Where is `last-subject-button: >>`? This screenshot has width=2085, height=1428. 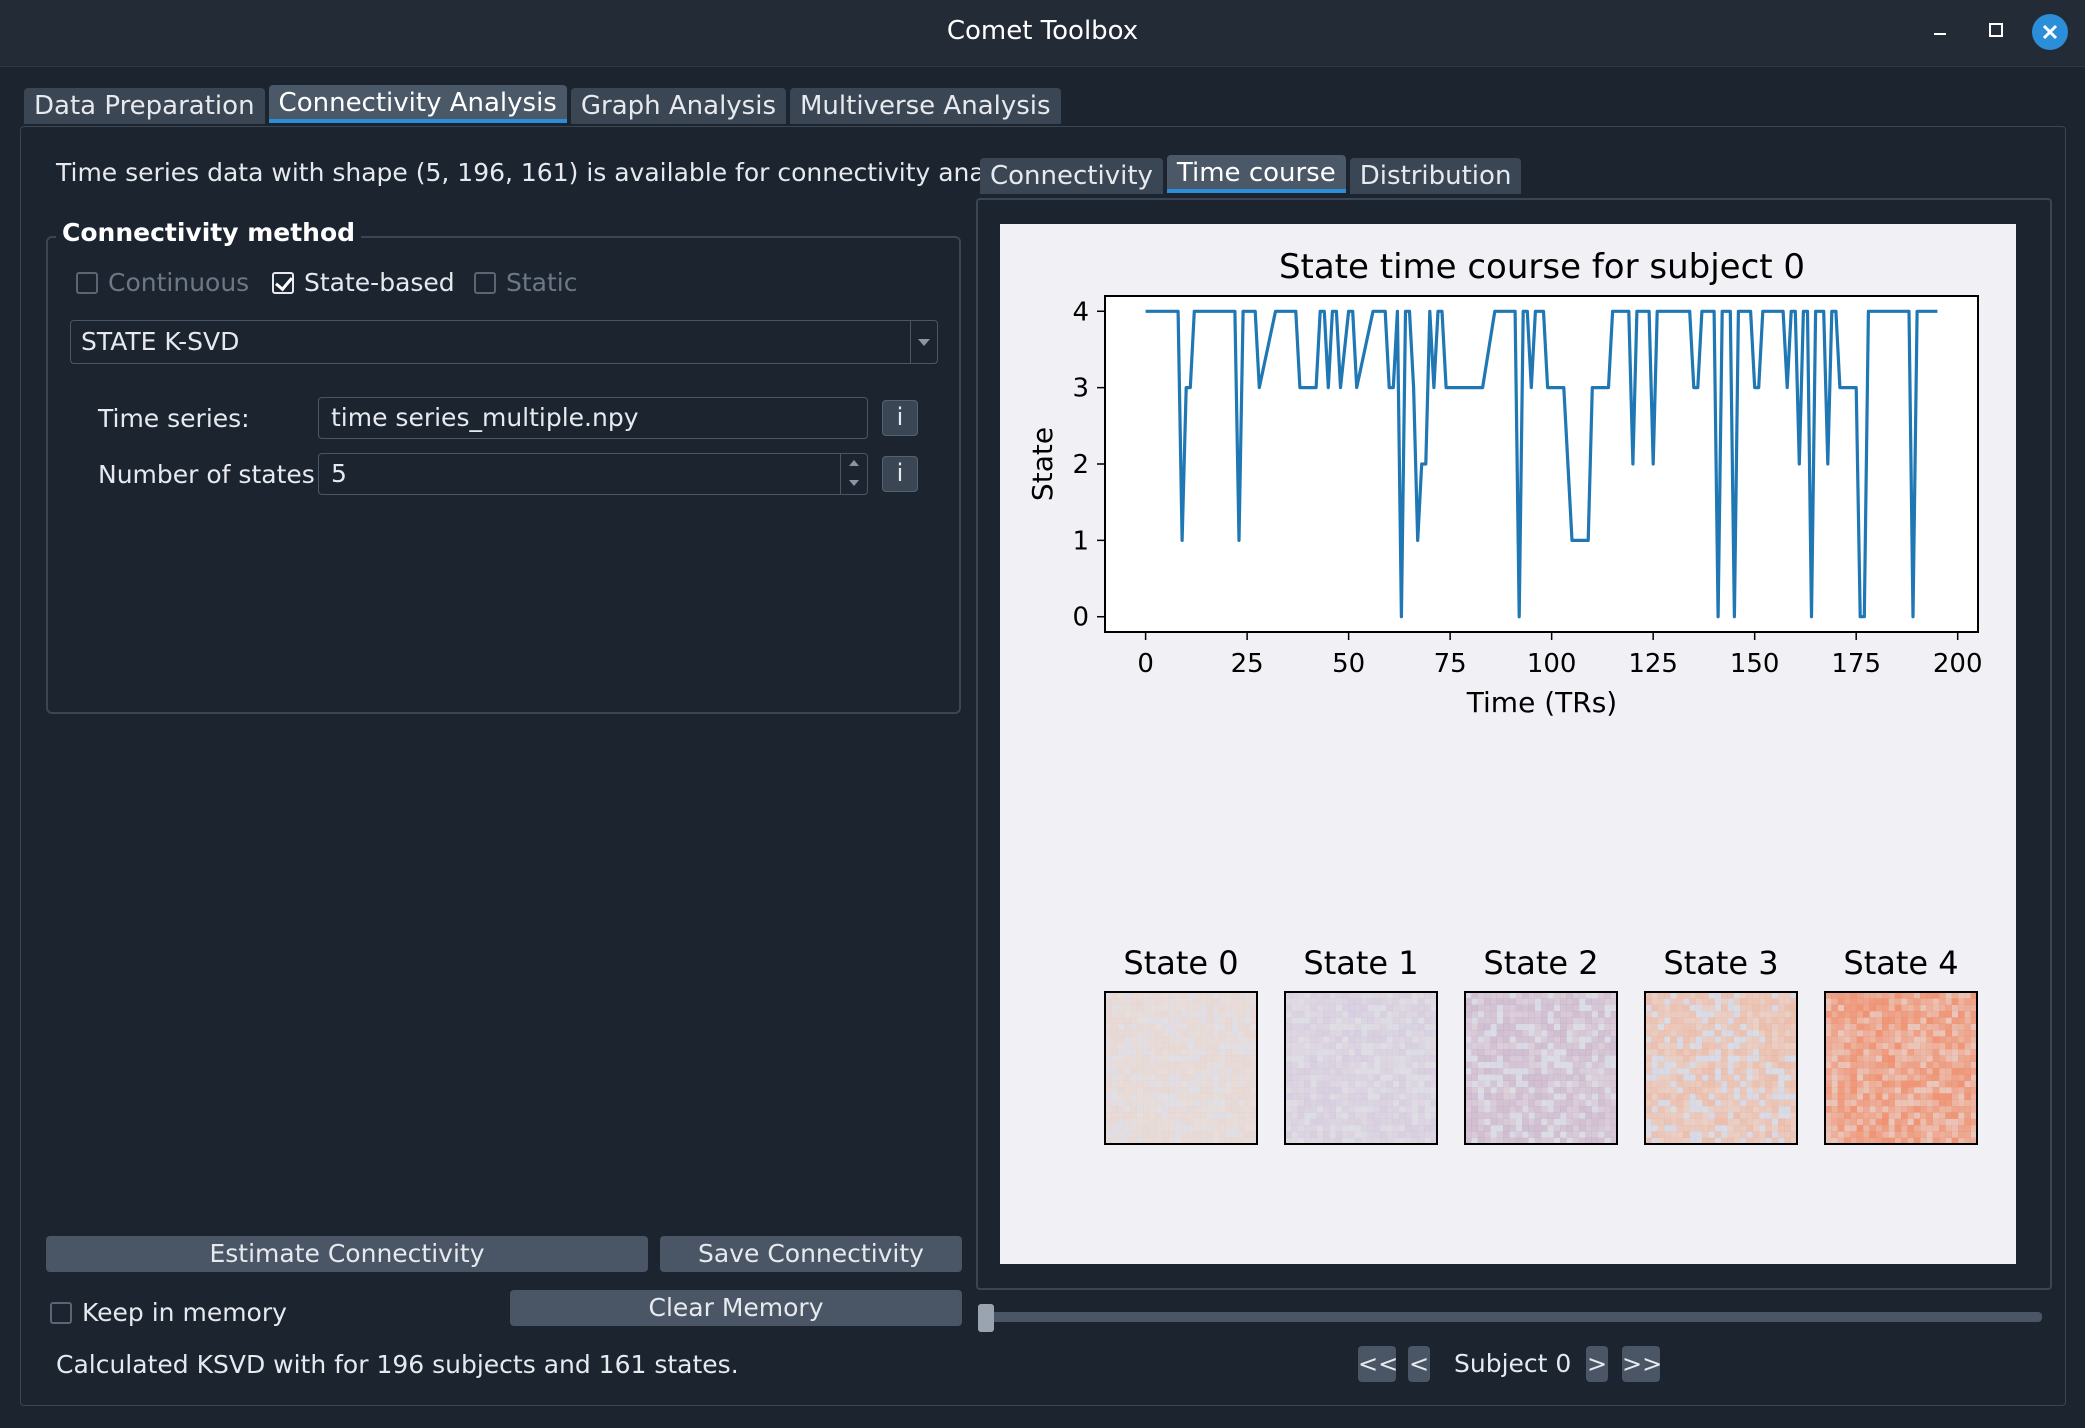
last-subject-button: >> is located at coordinates (1642, 1364).